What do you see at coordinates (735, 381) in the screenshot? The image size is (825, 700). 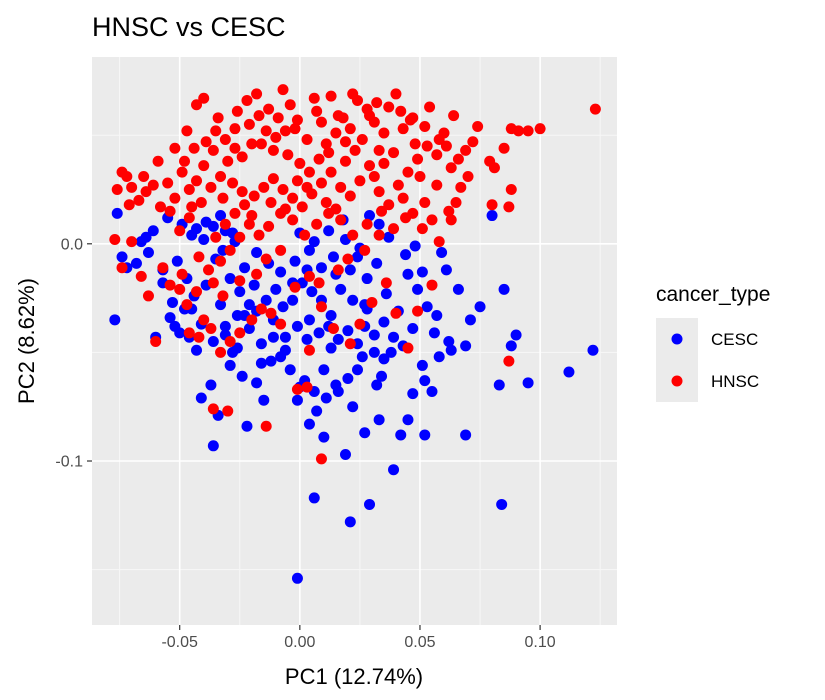 I see `legend-label-hnsc: HNSC` at bounding box center [735, 381].